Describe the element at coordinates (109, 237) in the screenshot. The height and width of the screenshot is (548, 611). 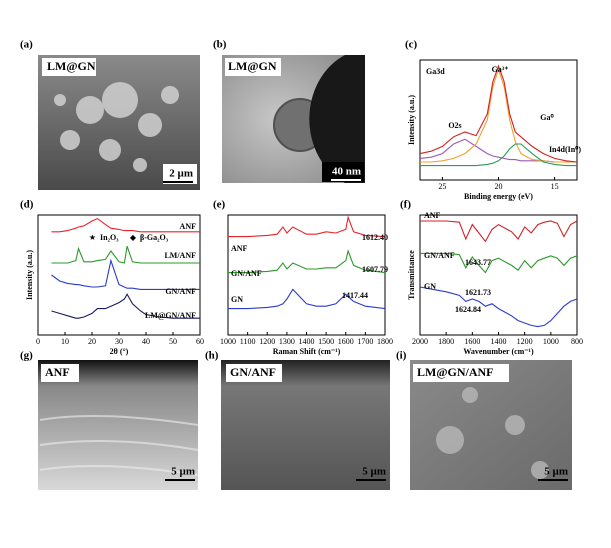
I see `annotation: In₂O₃` at that location.